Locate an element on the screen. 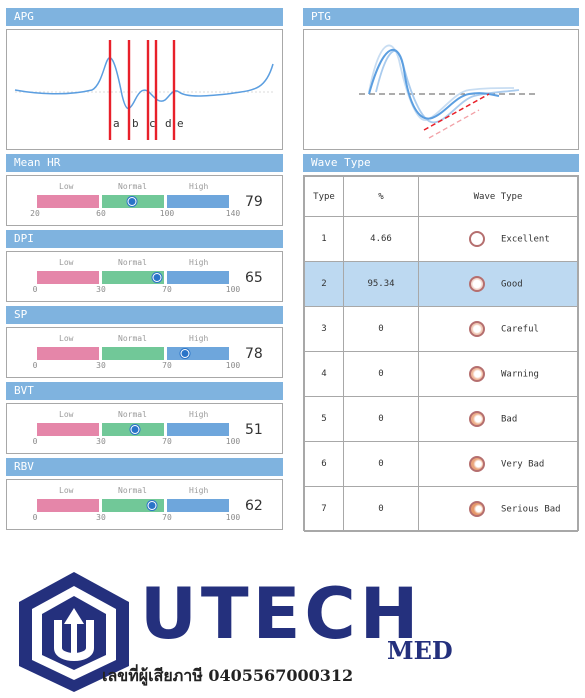  wave-type-label: Bad is located at coordinates (509, 419).